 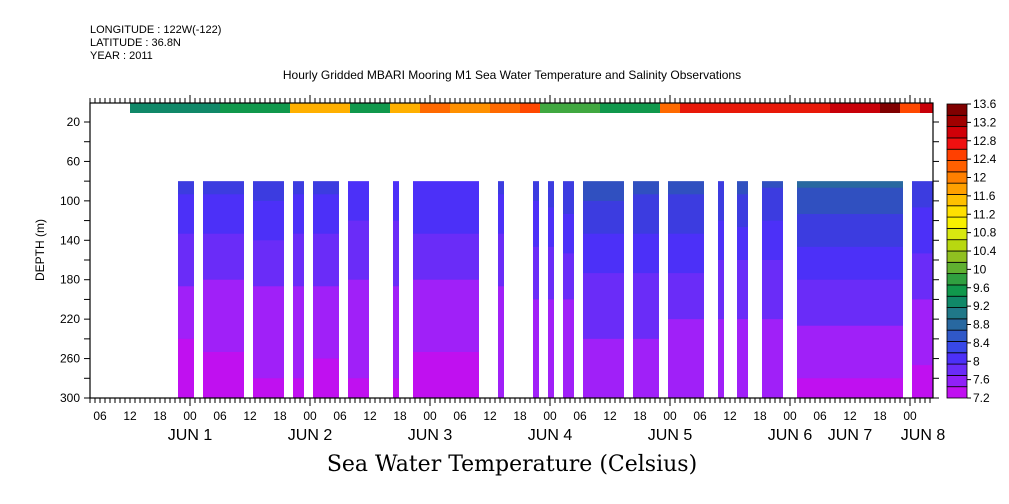 What do you see at coordinates (160, 416) in the screenshot?
I see `x-hour-label: 18` at bounding box center [160, 416].